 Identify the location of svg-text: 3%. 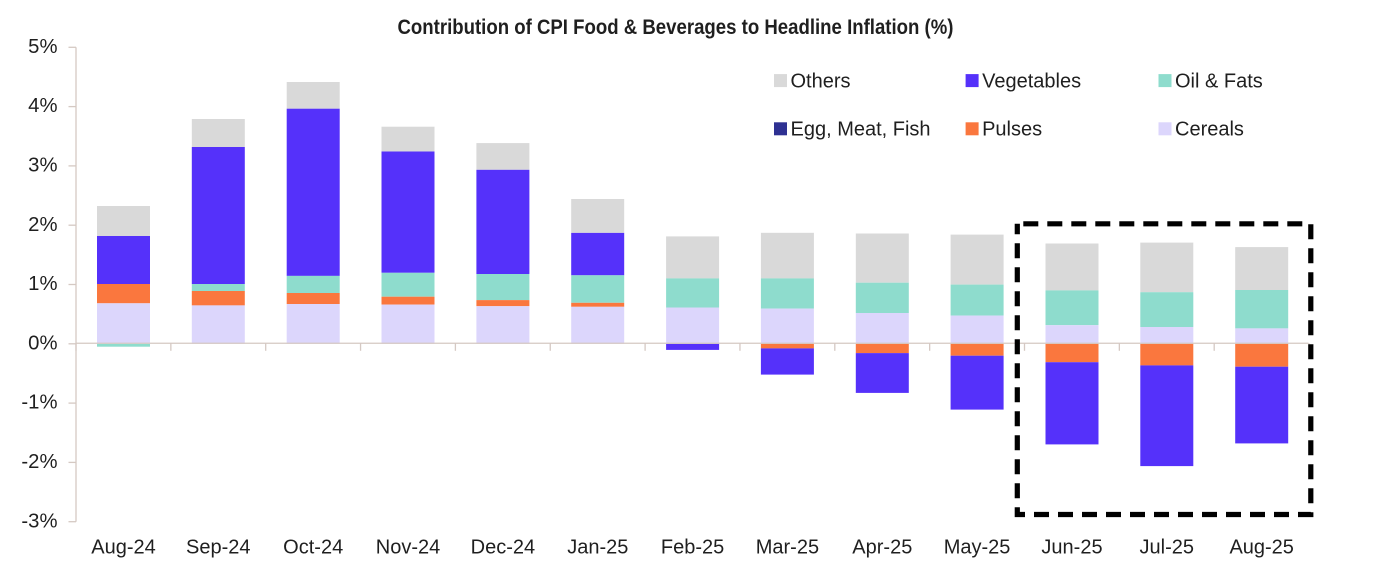
(42, 166).